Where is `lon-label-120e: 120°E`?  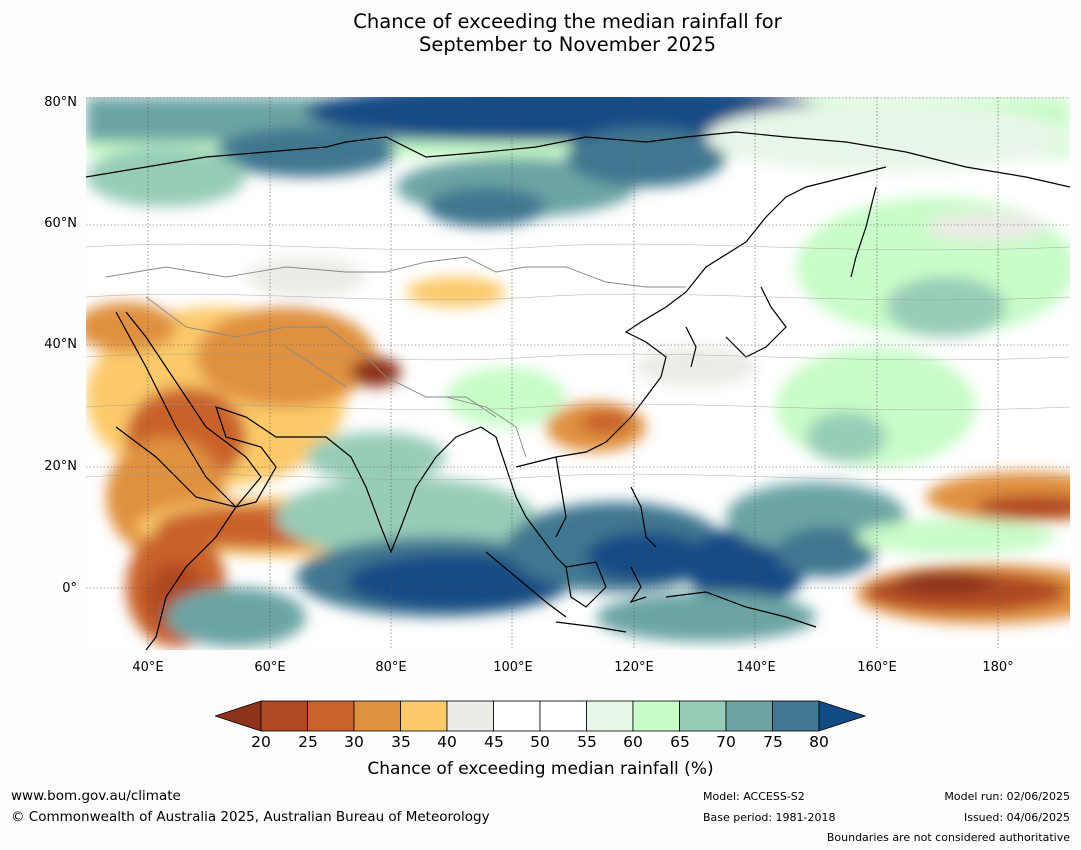 lon-label-120e: 120°E is located at coordinates (634, 667).